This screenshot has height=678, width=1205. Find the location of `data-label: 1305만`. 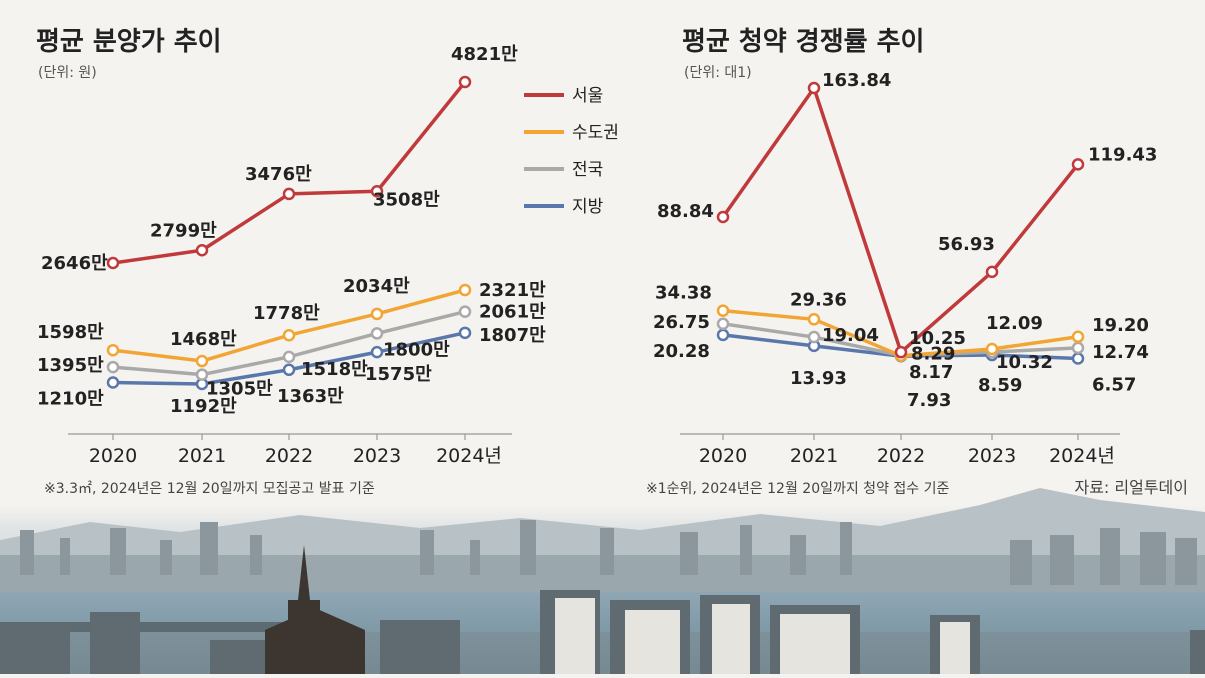

data-label: 1305만 is located at coordinates (239, 389).